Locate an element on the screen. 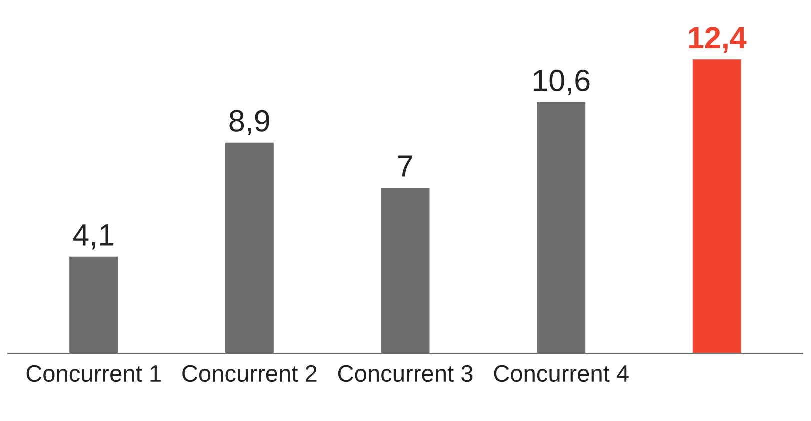 This screenshot has height=421, width=811. data-label: 4,1 is located at coordinates (93, 237).